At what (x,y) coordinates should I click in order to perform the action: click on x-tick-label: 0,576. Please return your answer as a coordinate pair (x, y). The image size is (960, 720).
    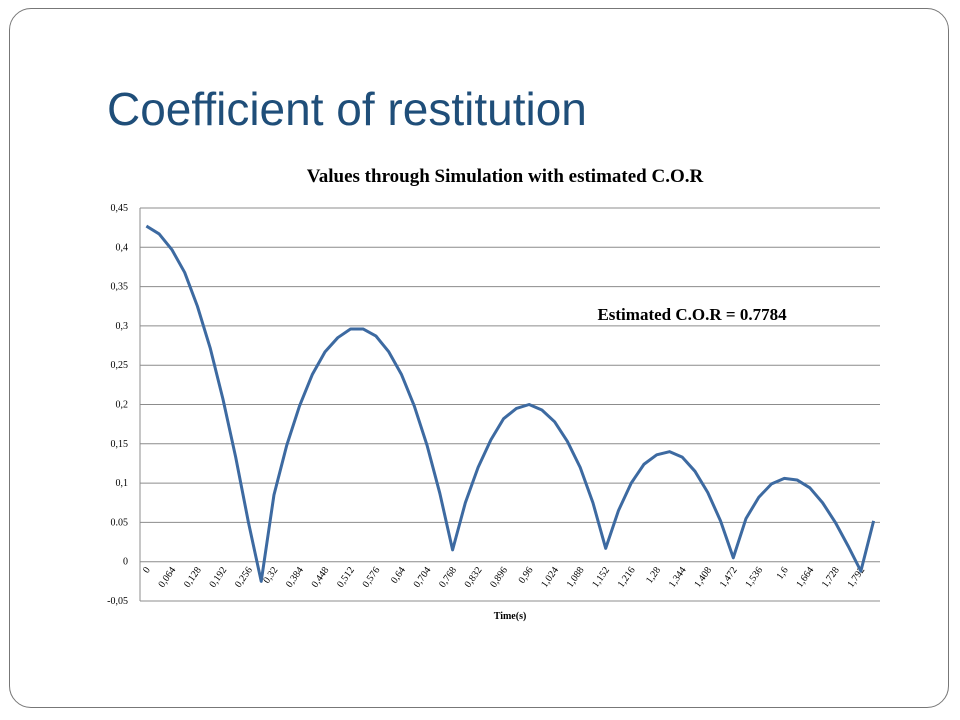
    Looking at the image, I should click on (372, 577).